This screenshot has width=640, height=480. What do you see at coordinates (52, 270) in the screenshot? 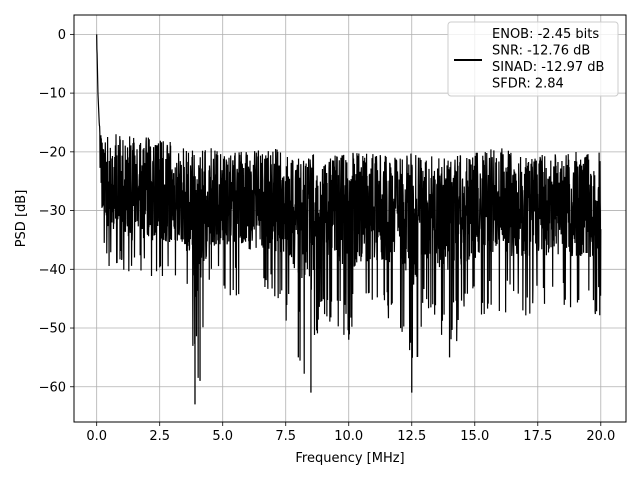
I see `y-tick-label: −40` at bounding box center [52, 270].